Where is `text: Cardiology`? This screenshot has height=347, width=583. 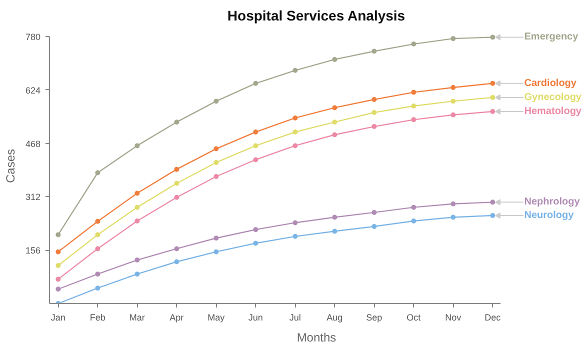 text: Cardiology is located at coordinates (550, 83).